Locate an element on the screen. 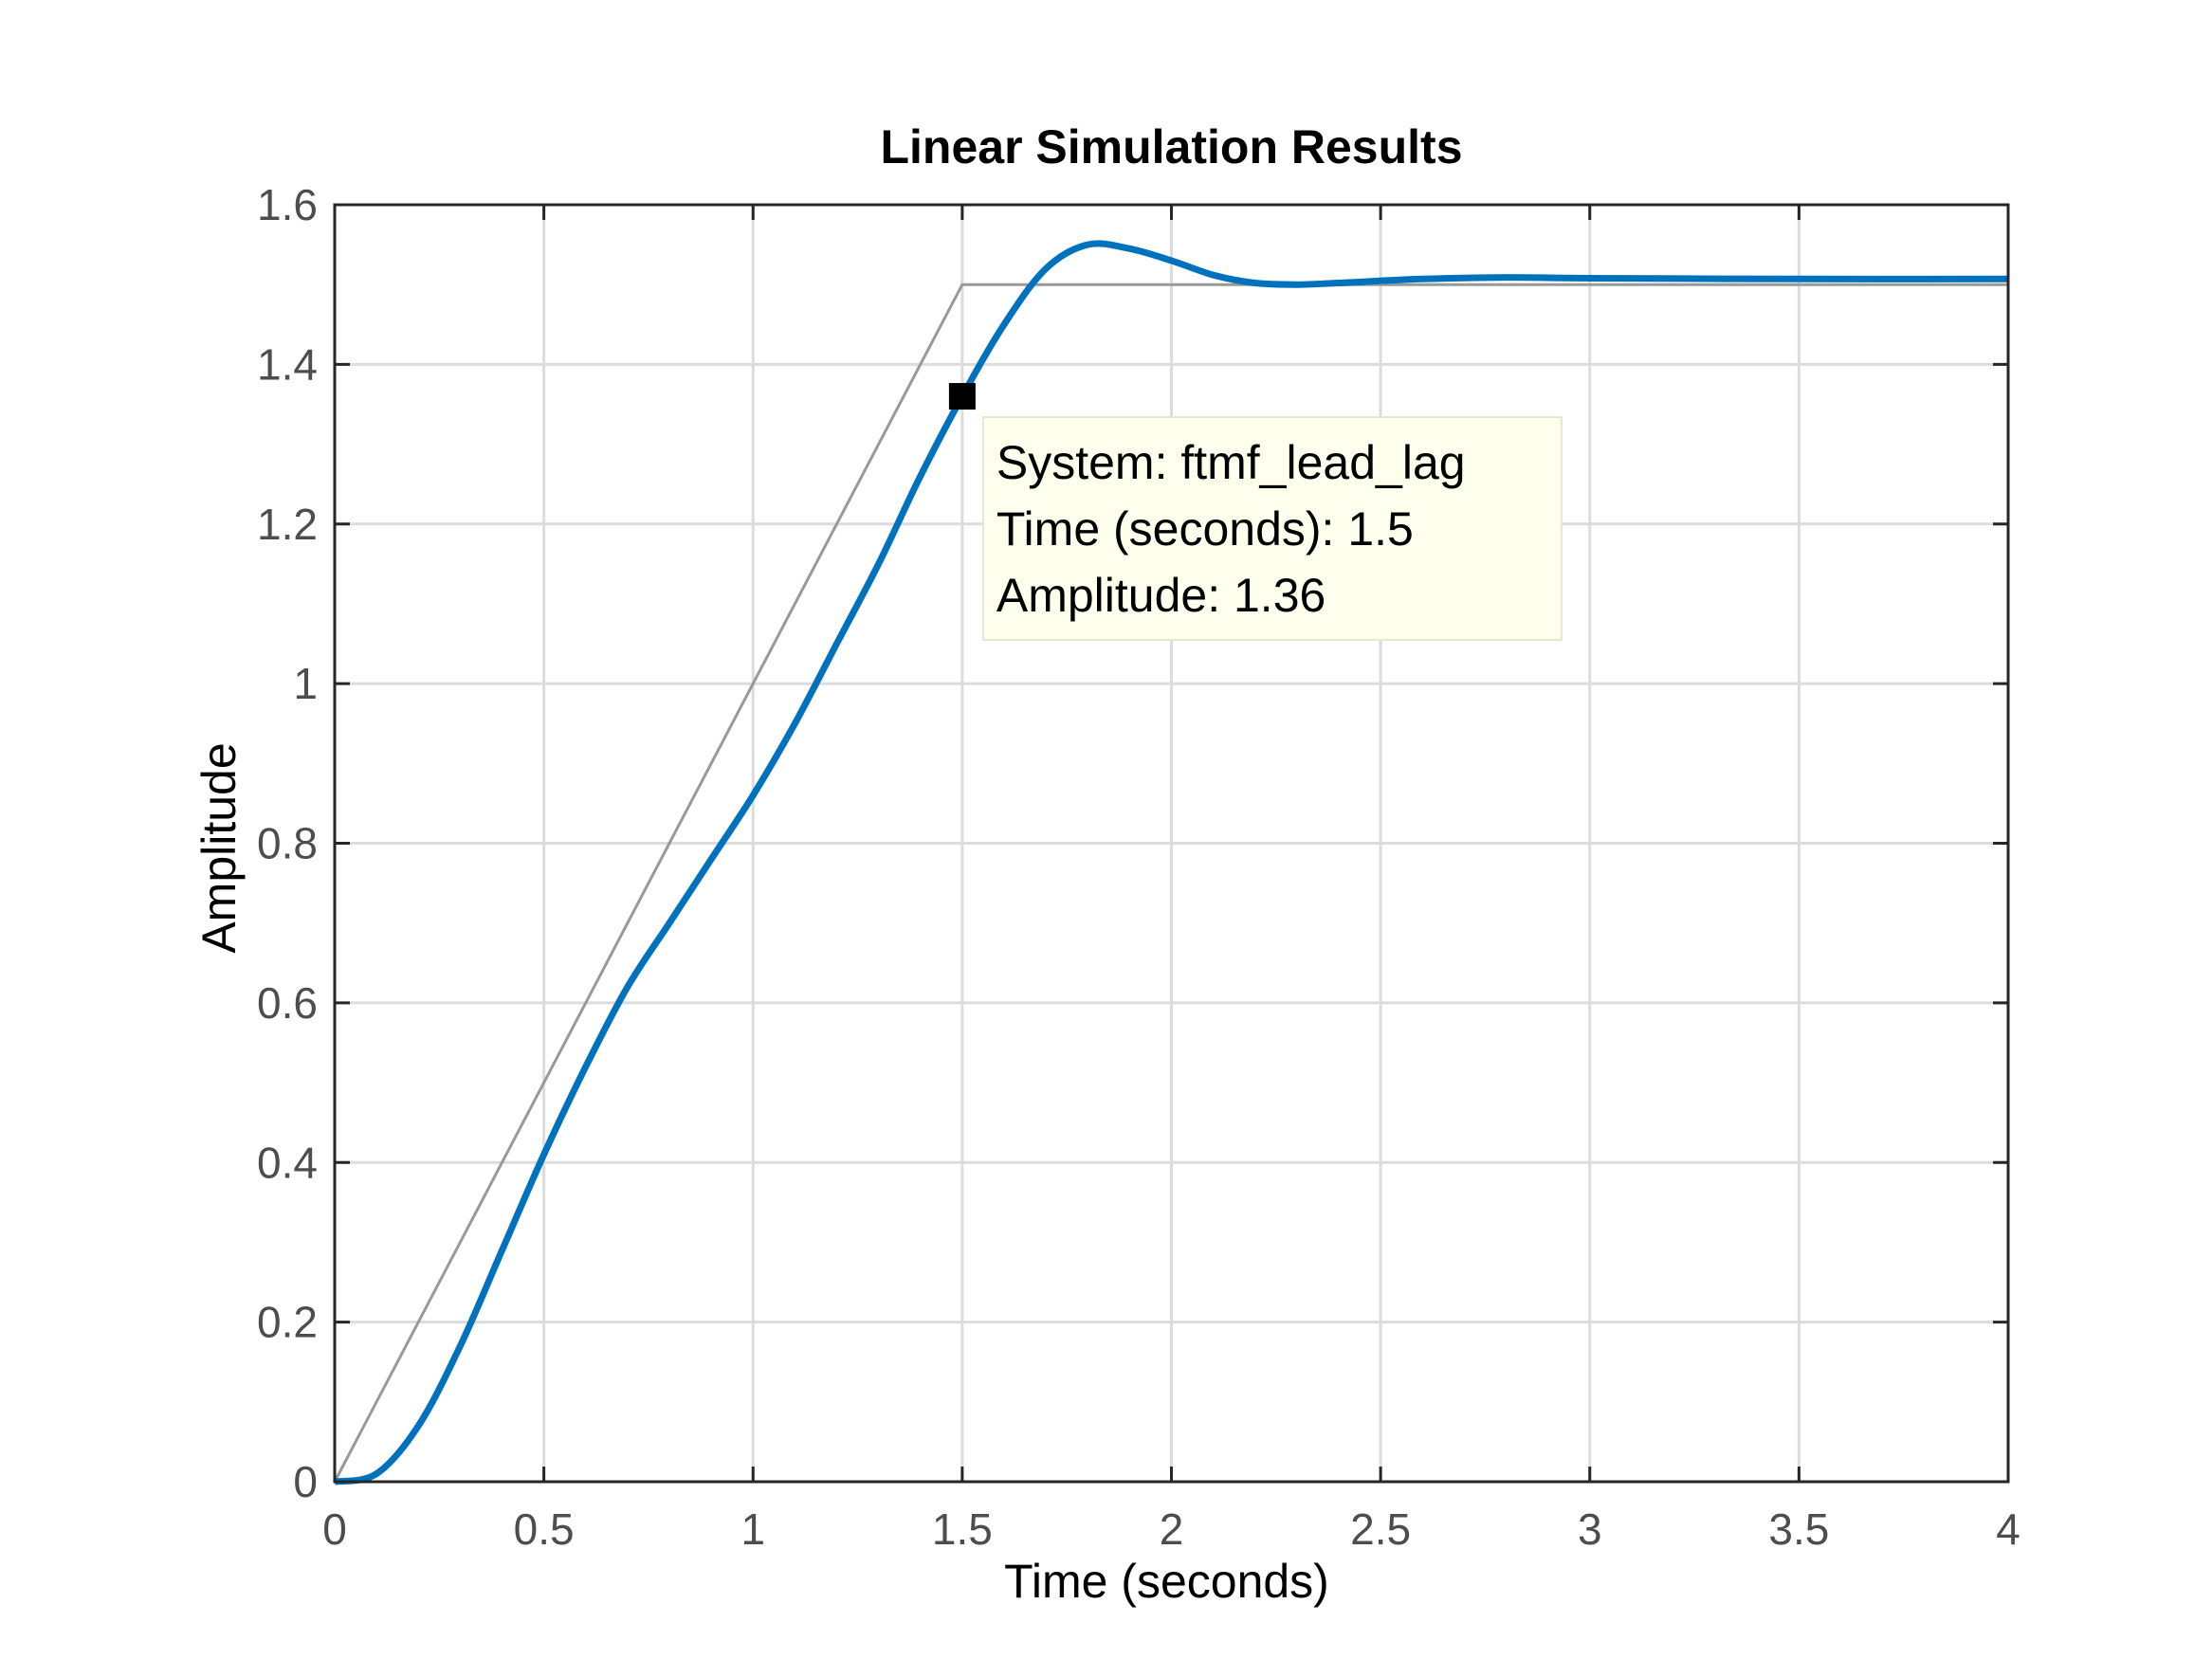 Image resolution: width=2212 pixels, height=1659 pixels. y-tick-label: 0.2 is located at coordinates (287, 1322).